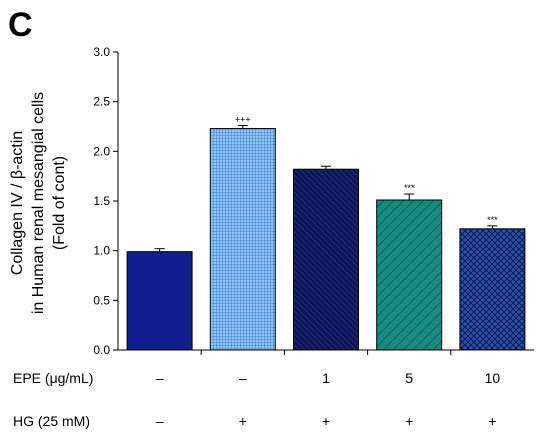 The height and width of the screenshot is (437, 550). I want to click on y-tick-label: 1.0, so click(101, 251).